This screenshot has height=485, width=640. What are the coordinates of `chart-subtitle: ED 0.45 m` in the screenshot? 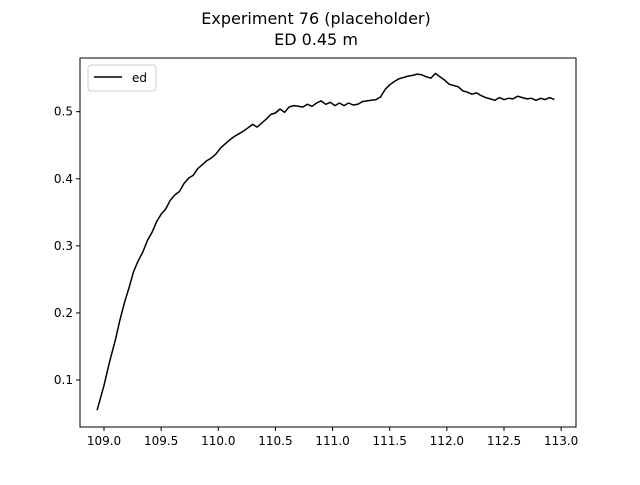 It's located at (316, 39).